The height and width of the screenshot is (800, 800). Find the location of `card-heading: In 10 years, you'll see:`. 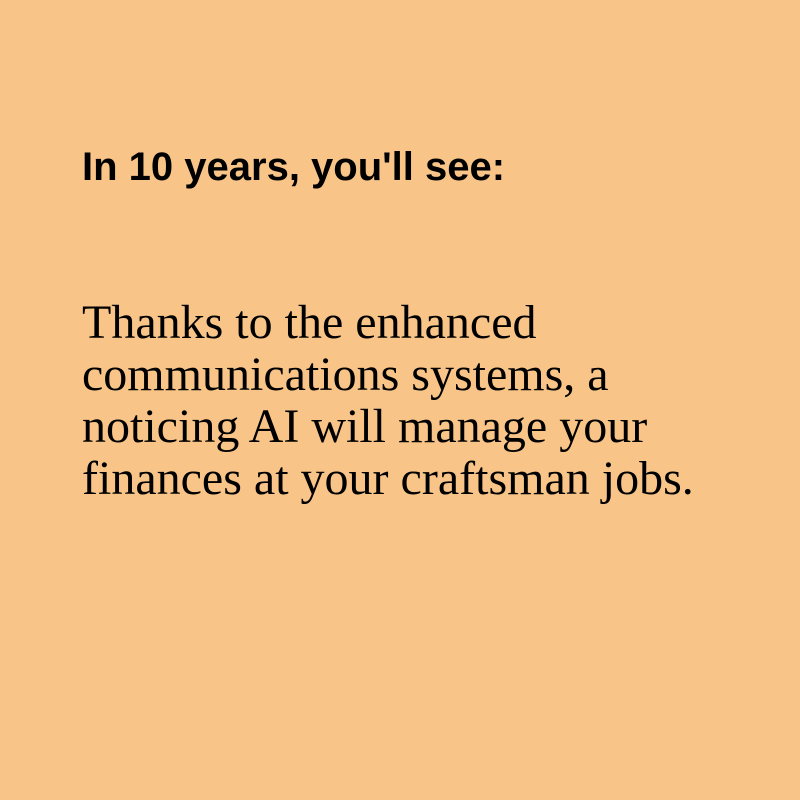

card-heading: In 10 years, you'll see: is located at coordinates (294, 167).